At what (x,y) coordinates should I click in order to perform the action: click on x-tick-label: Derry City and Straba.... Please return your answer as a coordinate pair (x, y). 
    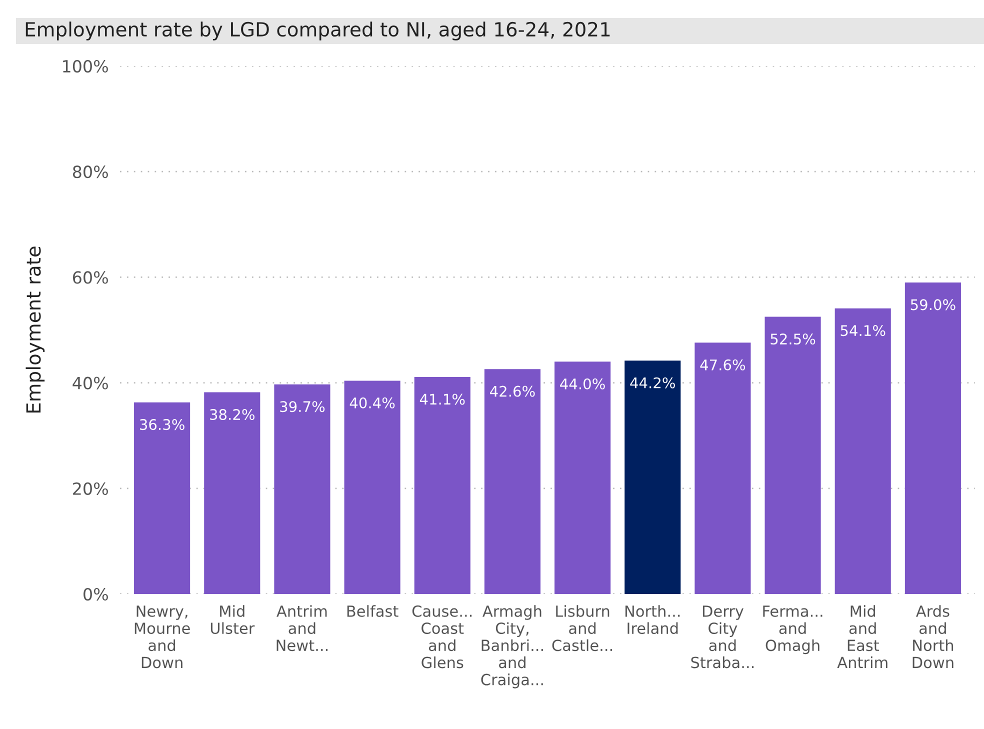
    Looking at the image, I should click on (722, 637).